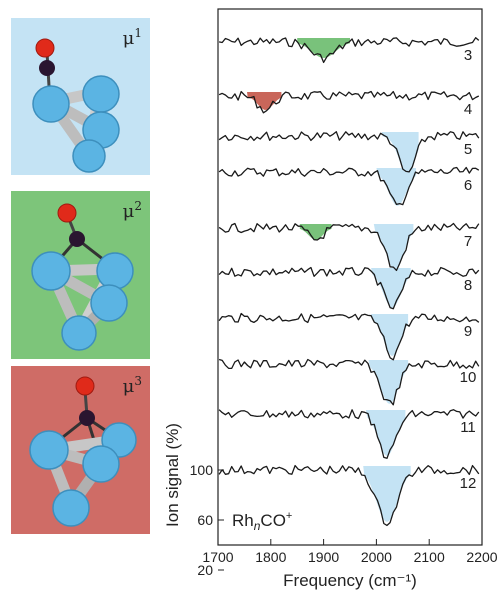 The width and height of the screenshot is (503, 591). I want to click on trace-label-10: 10, so click(468, 377).